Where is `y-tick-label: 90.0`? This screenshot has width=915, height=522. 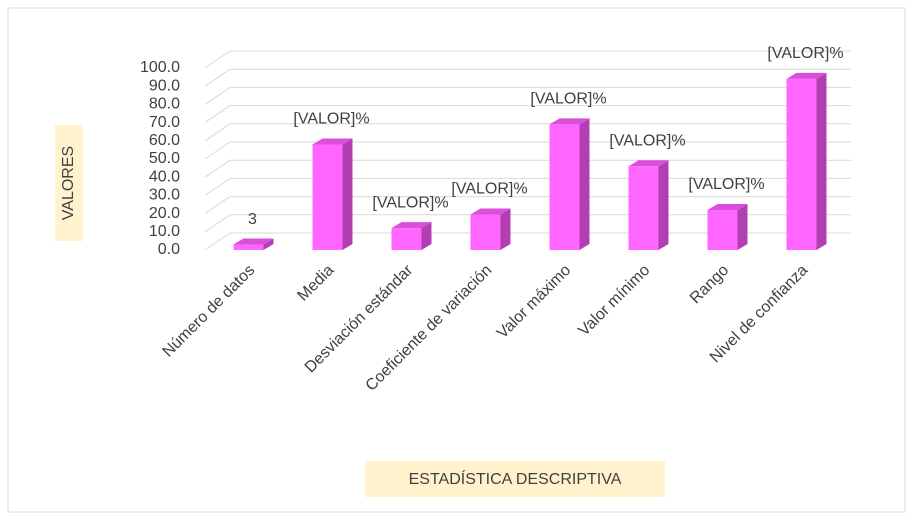
y-tick-label: 90.0 is located at coordinates (164, 85).